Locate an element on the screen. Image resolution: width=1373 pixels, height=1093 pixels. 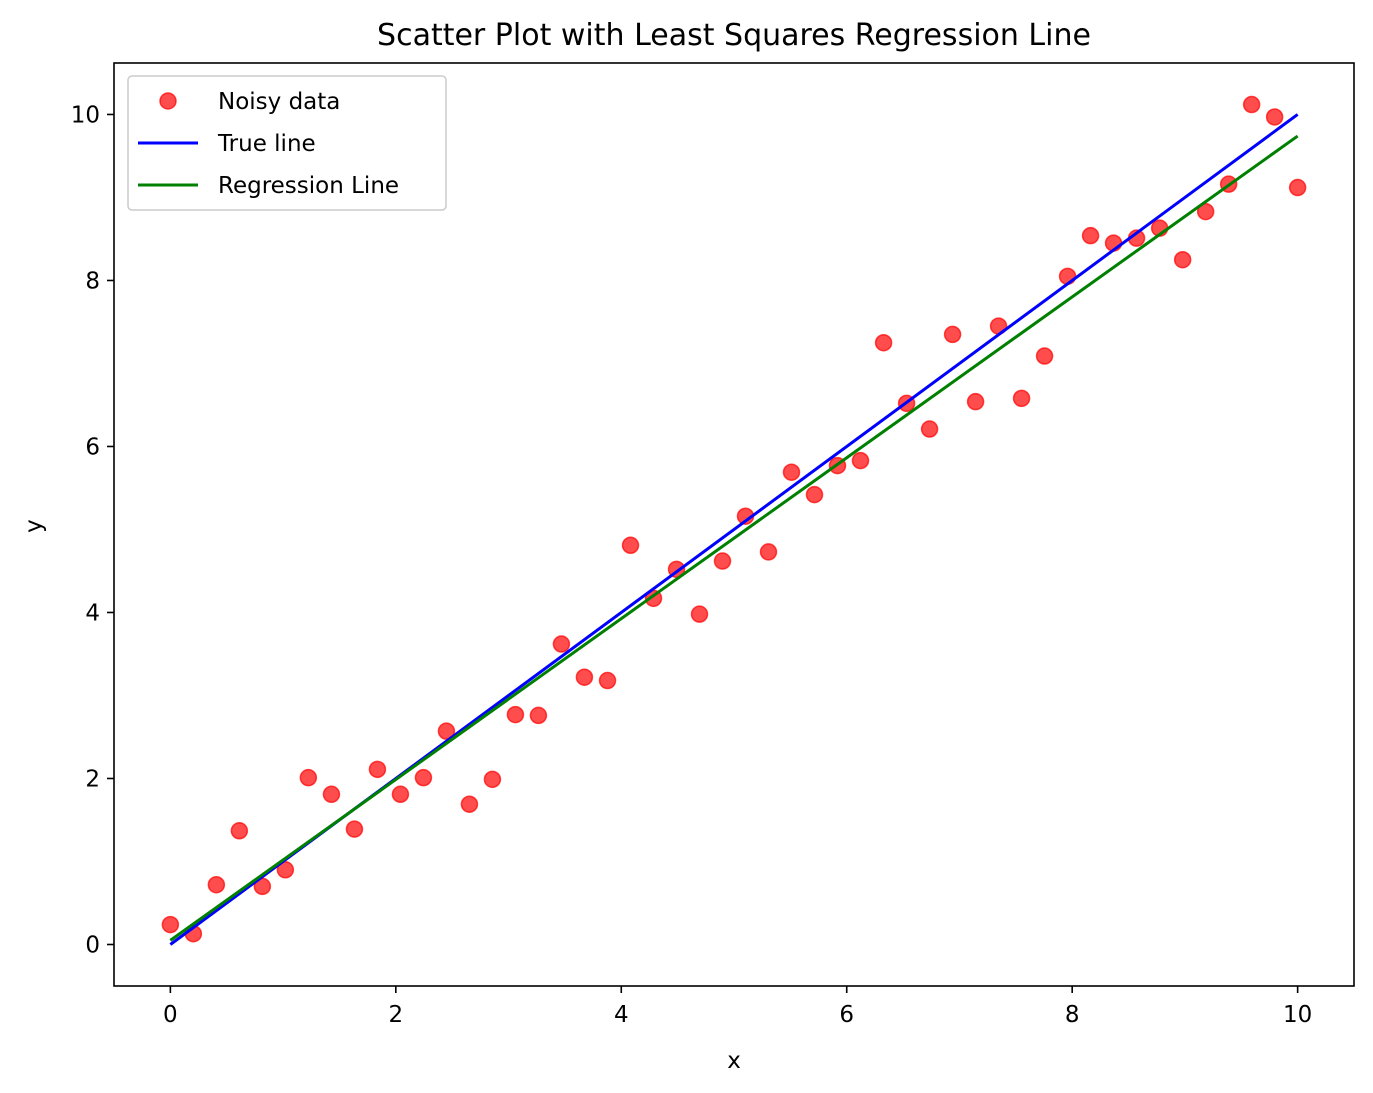
legend-label: Noisy data is located at coordinates (279, 102).